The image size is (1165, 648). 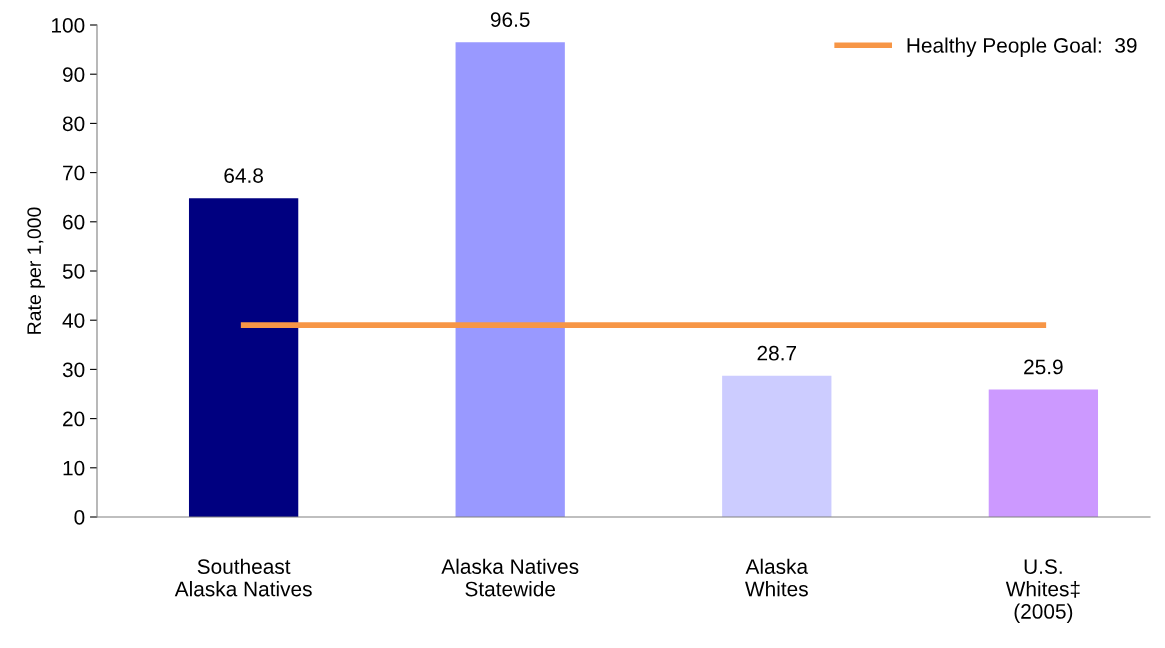 I want to click on y-tick-label: 0, so click(x=79, y=517).